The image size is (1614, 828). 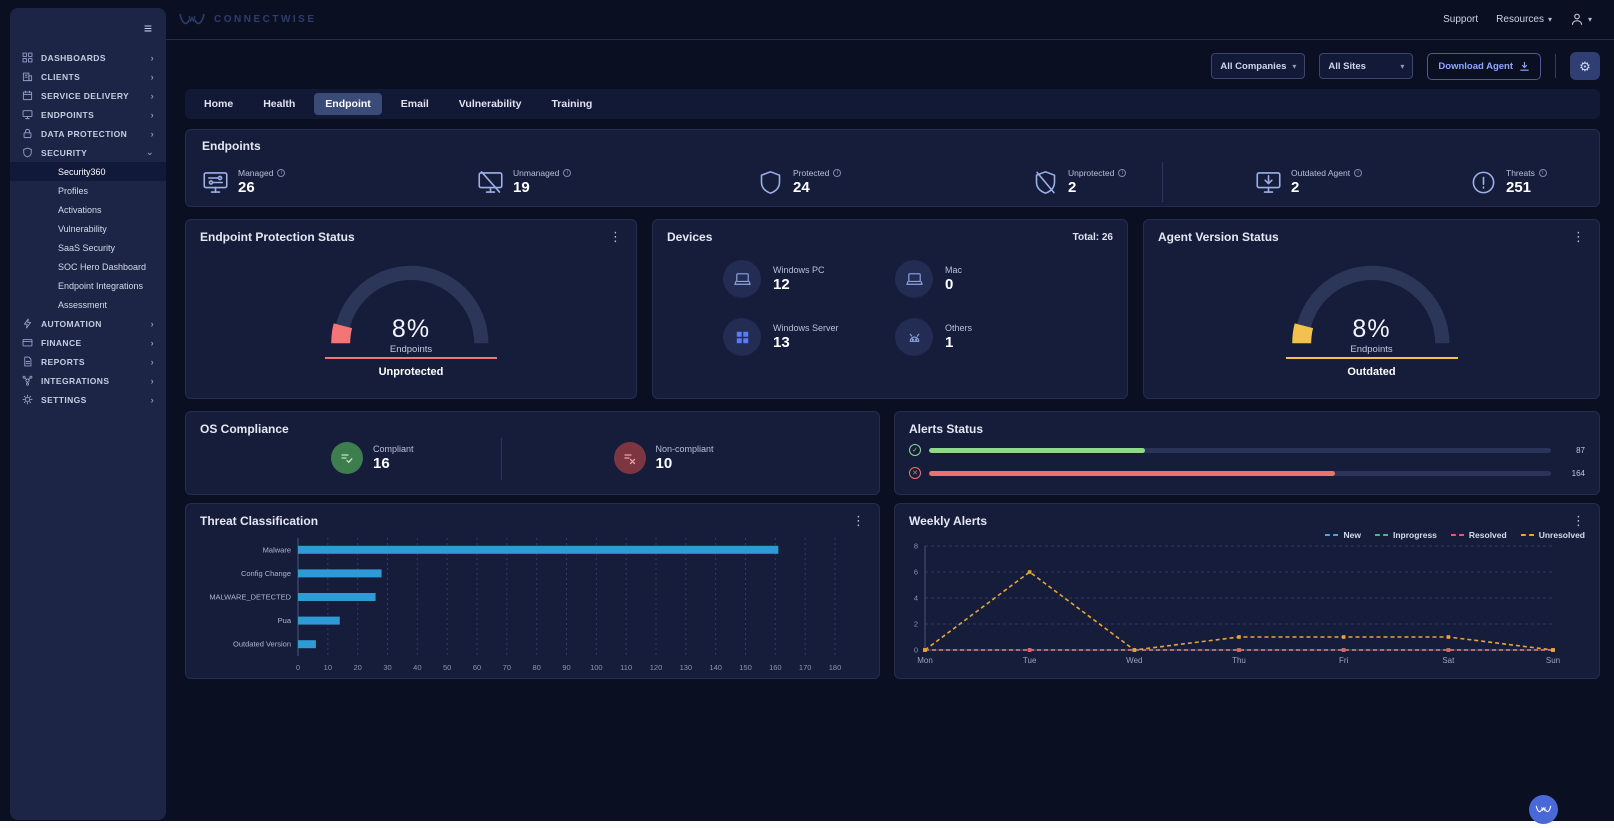 What do you see at coordinates (1524, 66) in the screenshot?
I see `download-icon` at bounding box center [1524, 66].